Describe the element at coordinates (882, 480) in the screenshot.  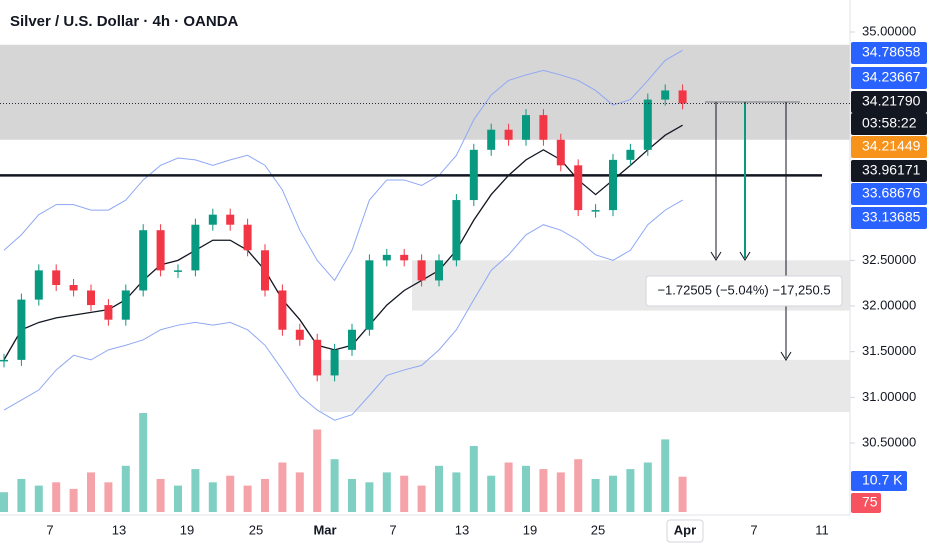
I see `volume-label: 10.7 K` at that location.